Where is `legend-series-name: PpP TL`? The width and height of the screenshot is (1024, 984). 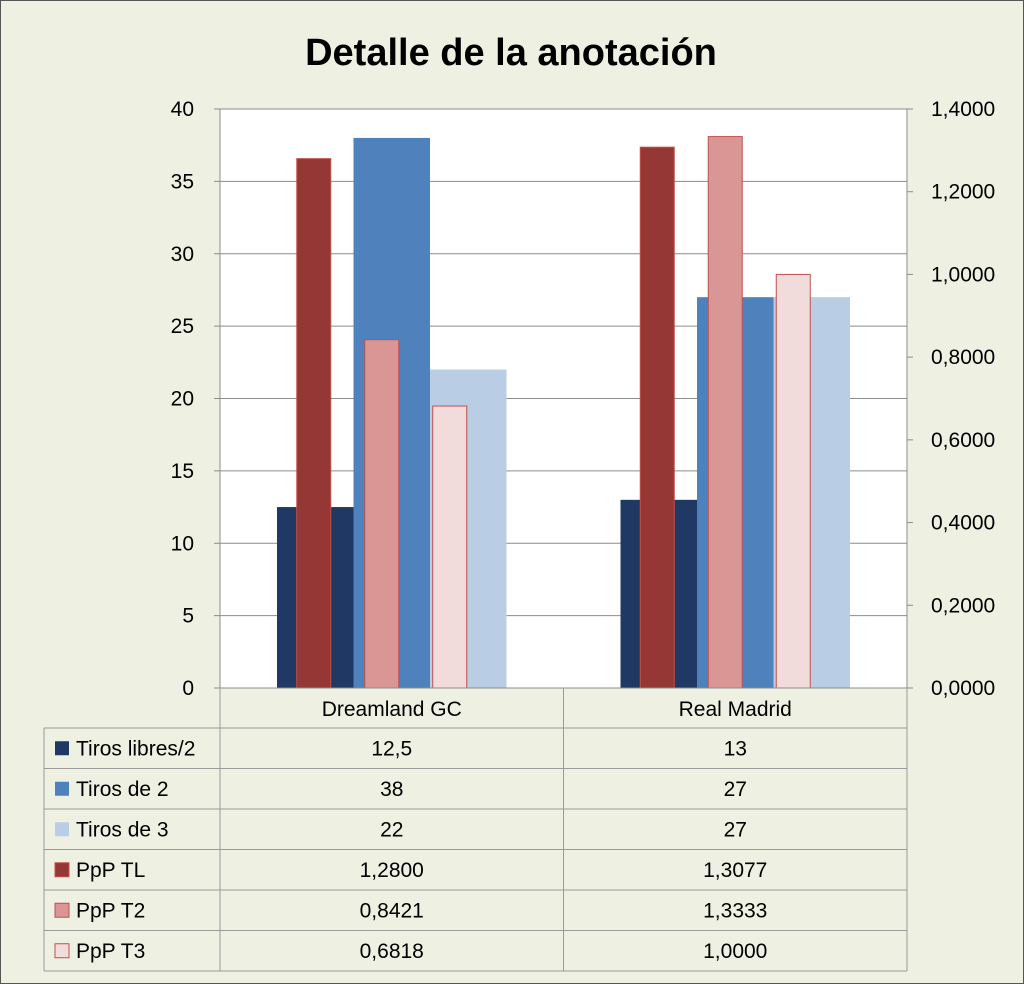 legend-series-name: PpP TL is located at coordinates (110, 870).